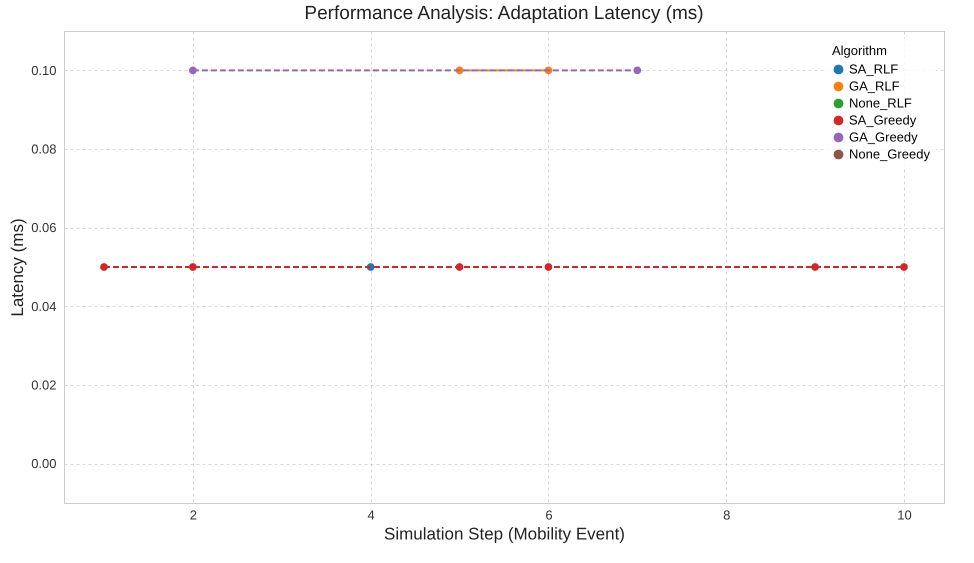  I want to click on y-tick-label: 0.04, so click(43, 306).